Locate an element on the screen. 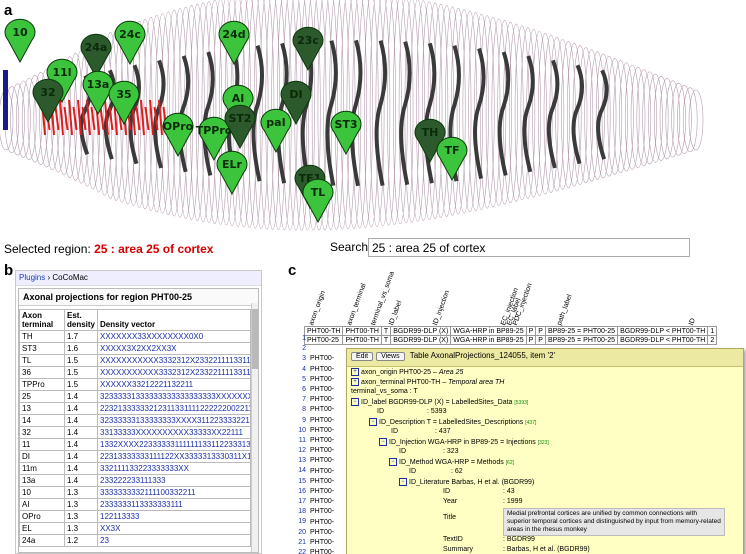 This screenshot has width=746, height=554. search-input is located at coordinates (529, 247).